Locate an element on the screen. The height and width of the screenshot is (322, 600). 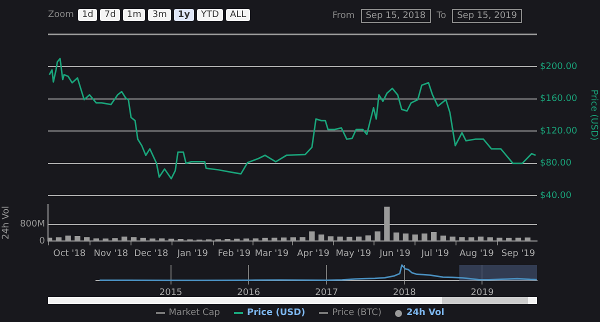
text: ALL is located at coordinates (238, 15).